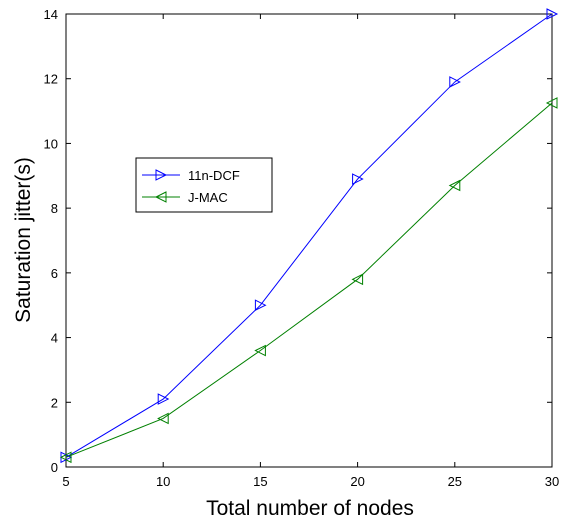 The width and height of the screenshot is (571, 523). Describe the element at coordinates (204, 185) in the screenshot. I see `legend-box` at that location.